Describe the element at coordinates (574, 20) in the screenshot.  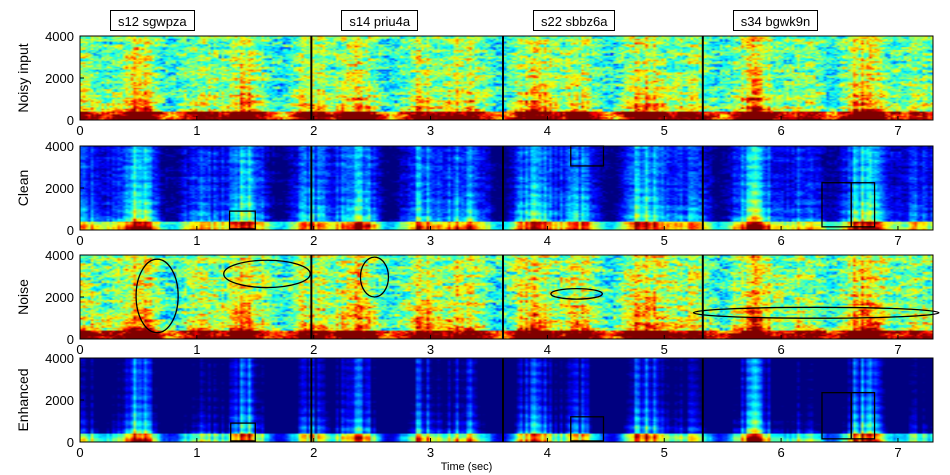
I see `utterance-label: s22 sbbz6a` at that location.